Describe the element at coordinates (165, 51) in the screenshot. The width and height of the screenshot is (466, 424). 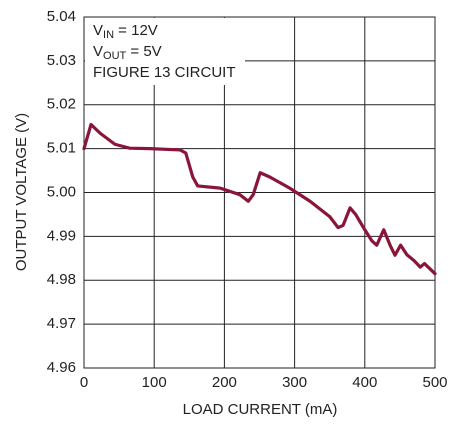
I see `annotation-box` at that location.